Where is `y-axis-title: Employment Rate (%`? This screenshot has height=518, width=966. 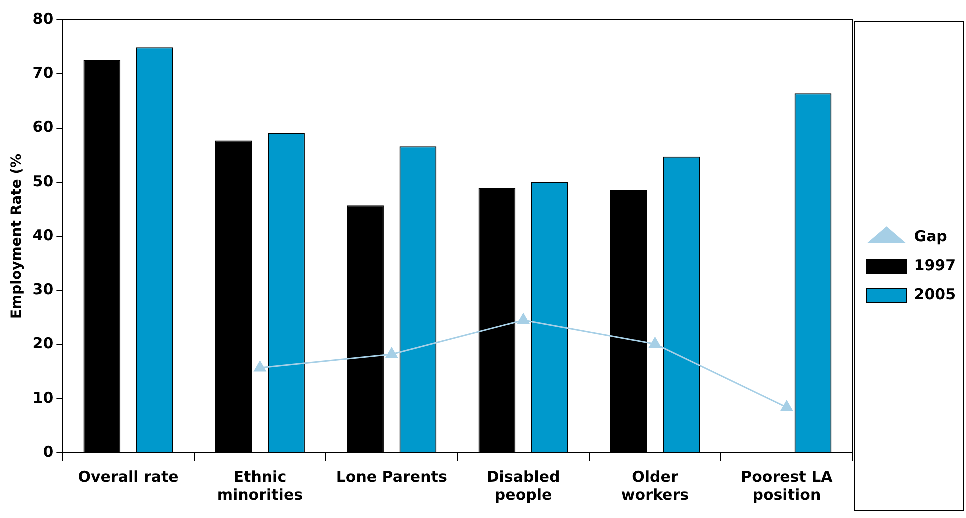
y-axis-title: Employment Rate (% is located at coordinates (17, 237).